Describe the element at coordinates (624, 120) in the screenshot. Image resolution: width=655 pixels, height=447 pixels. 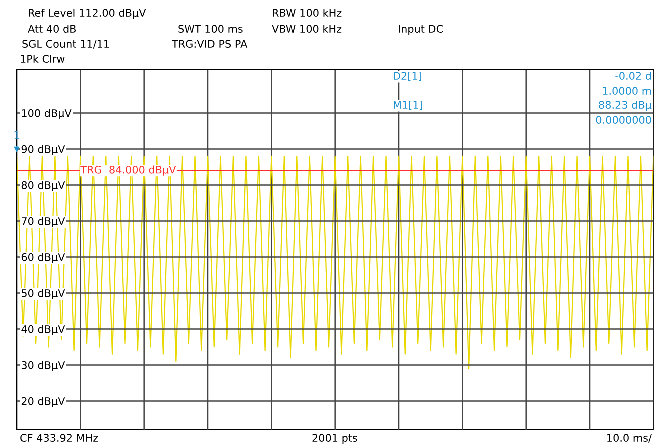
I see `annotation: 0.0000000` at that location.